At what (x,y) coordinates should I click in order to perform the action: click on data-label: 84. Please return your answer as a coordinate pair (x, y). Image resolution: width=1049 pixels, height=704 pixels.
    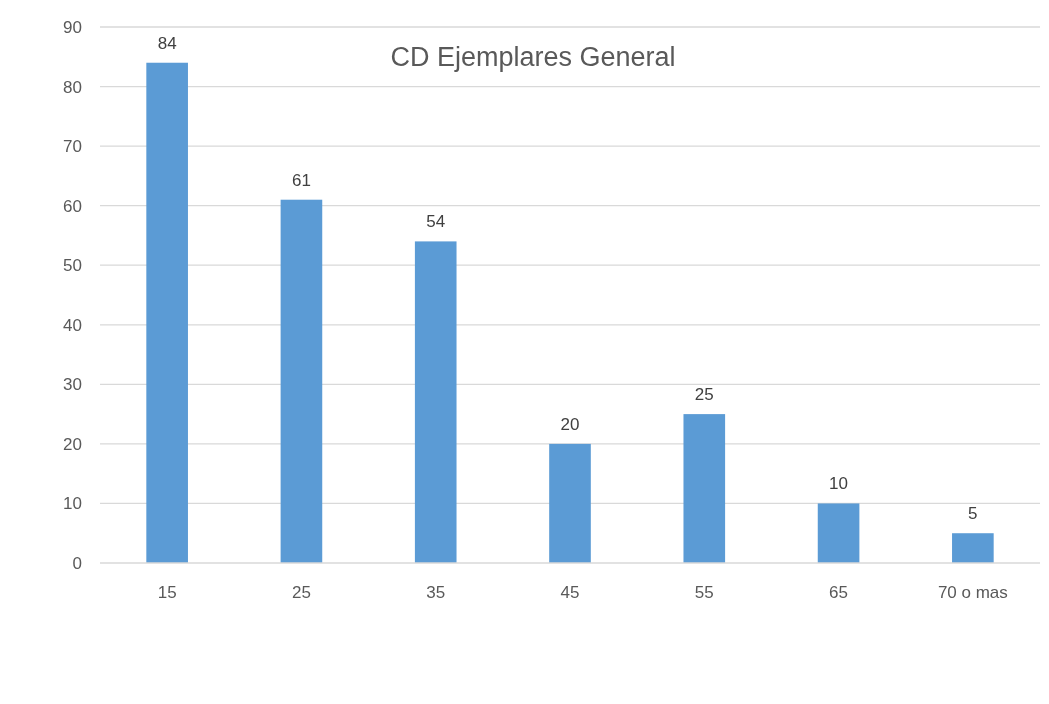
    Looking at the image, I should click on (167, 43).